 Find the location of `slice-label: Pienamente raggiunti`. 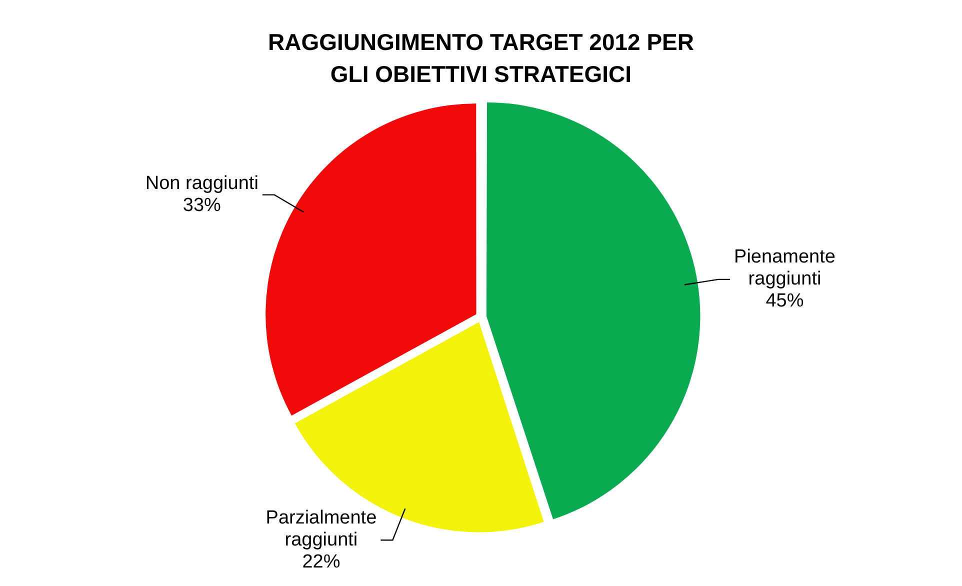

slice-label: Pienamente raggiunti is located at coordinates (785, 268).